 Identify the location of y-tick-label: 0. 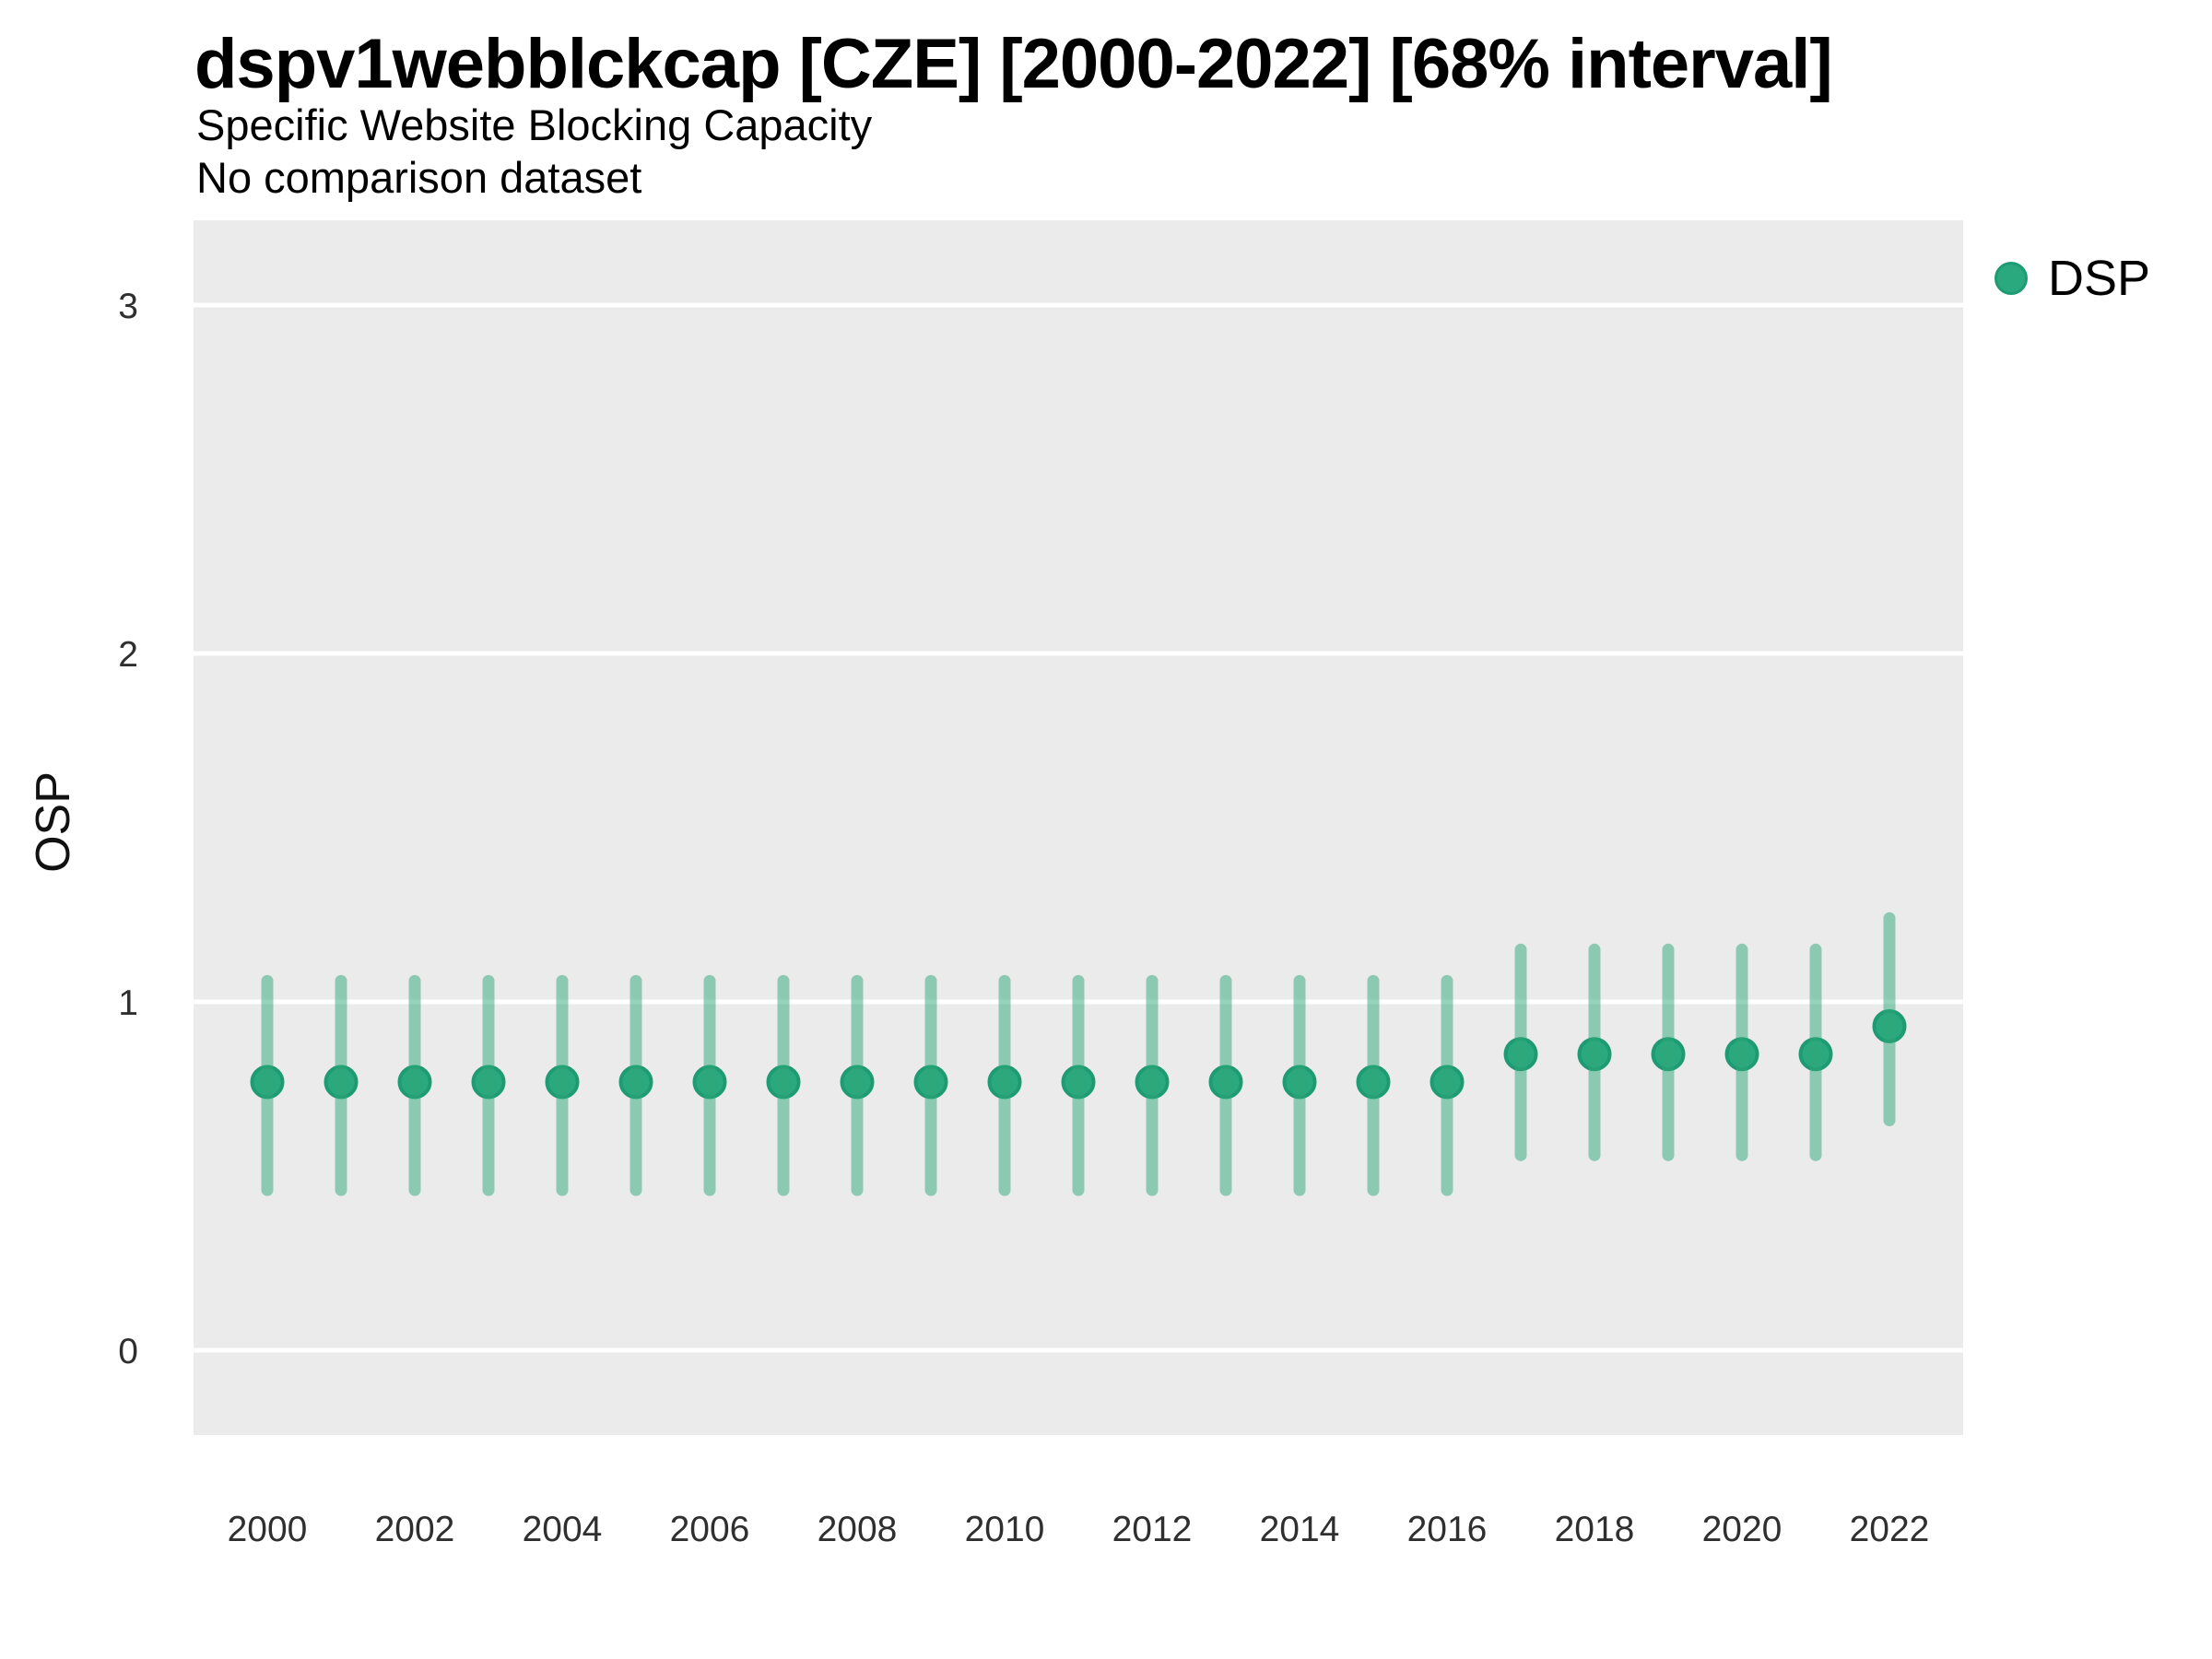
(128, 1351).